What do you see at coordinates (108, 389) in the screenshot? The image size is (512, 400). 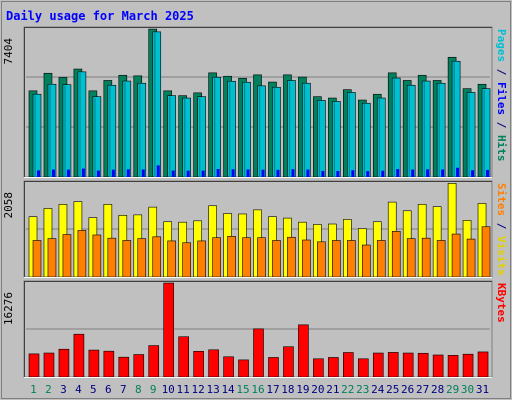 I see `x-tick-label: 6` at bounding box center [108, 389].